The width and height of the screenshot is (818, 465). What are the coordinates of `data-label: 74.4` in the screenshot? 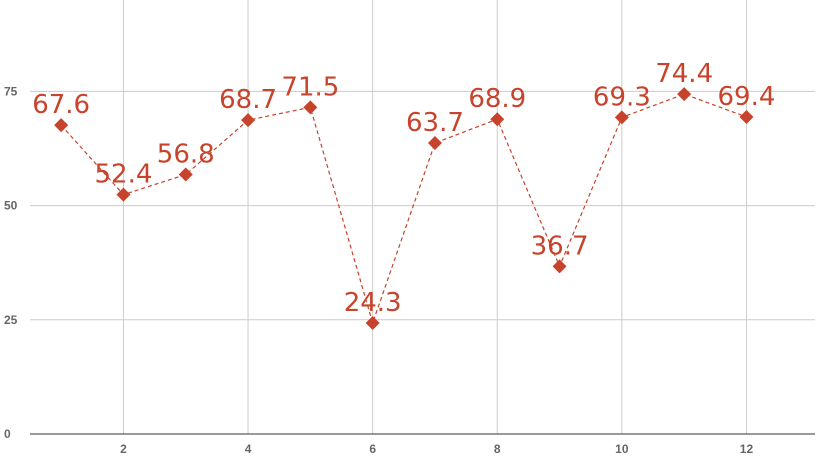 It's located at (684, 74).